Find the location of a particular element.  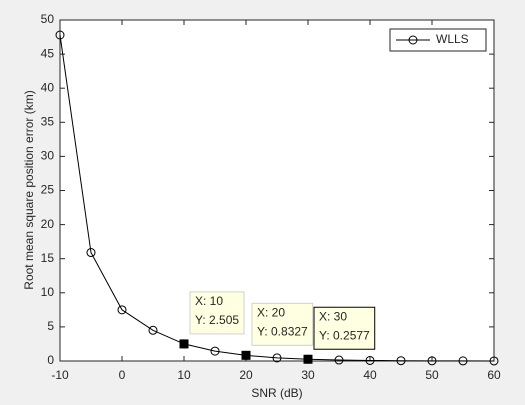

y-tick-label: 15 is located at coordinates (48, 258).